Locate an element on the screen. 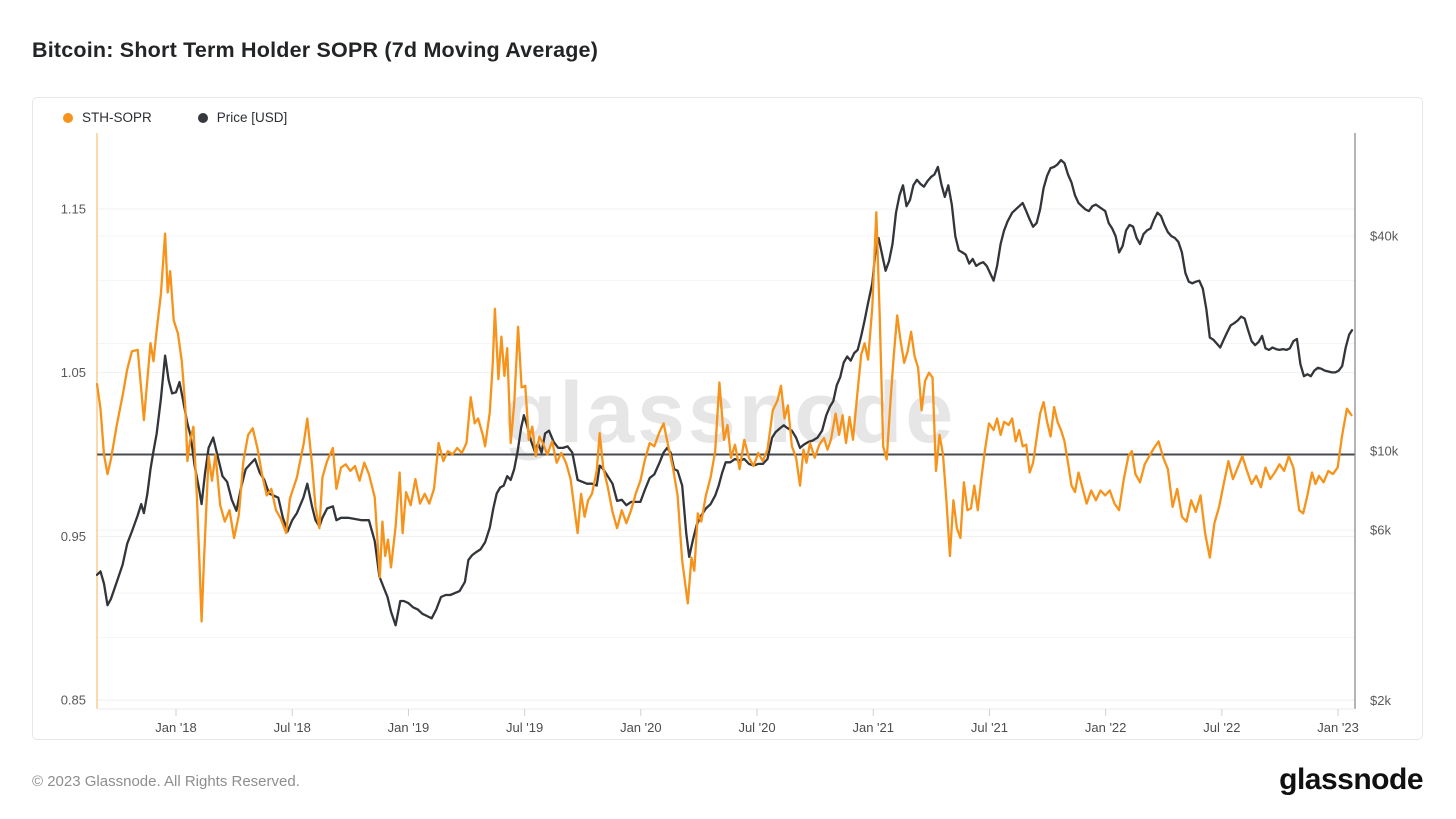 Image resolution: width=1456 pixels, height=819 pixels. legend-item-price: Price [USD] is located at coordinates (242, 117).